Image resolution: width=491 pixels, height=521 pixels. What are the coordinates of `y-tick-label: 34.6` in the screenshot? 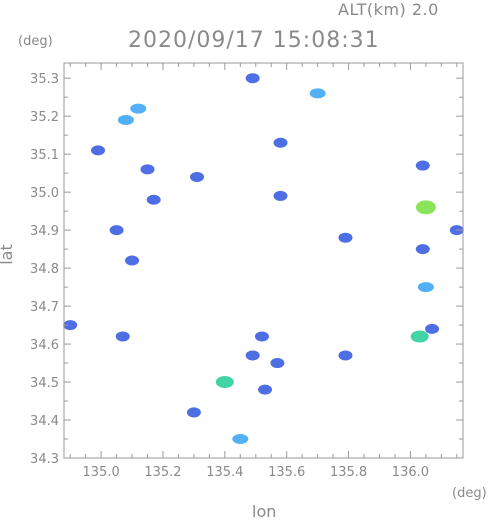 It's located at (44, 345).